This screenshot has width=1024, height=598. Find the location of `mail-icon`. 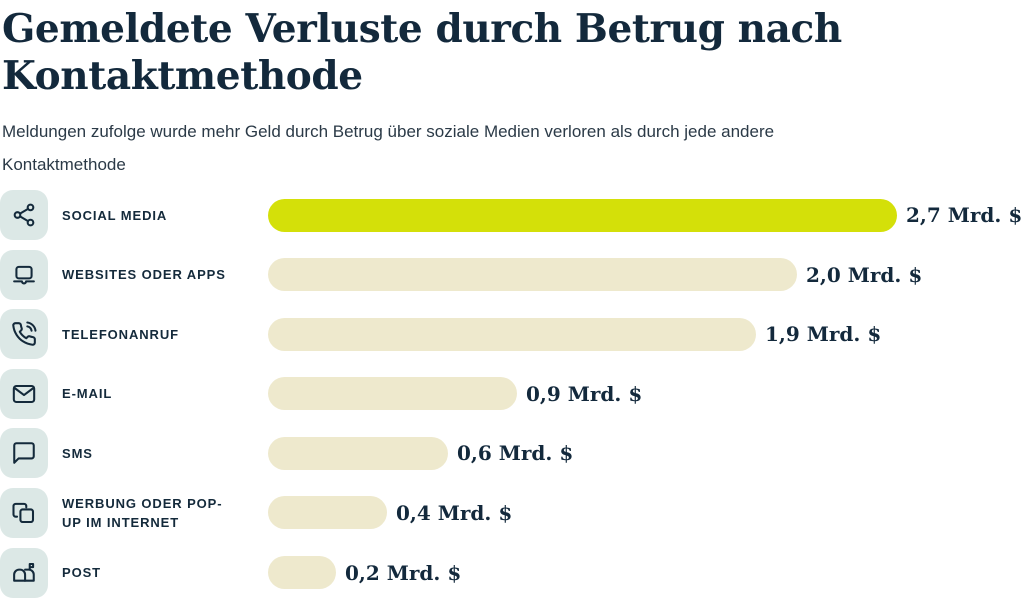

mail-icon is located at coordinates (24, 393).